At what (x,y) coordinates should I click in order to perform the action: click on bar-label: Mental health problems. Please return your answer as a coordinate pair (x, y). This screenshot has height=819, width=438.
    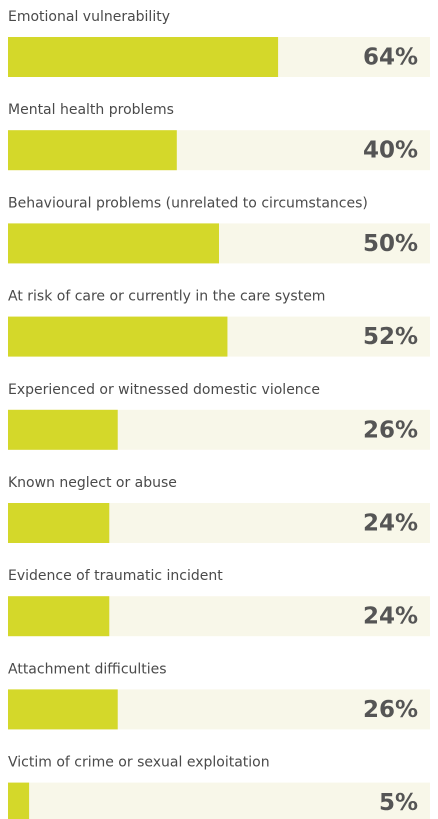
    Looking at the image, I should click on (91, 110).